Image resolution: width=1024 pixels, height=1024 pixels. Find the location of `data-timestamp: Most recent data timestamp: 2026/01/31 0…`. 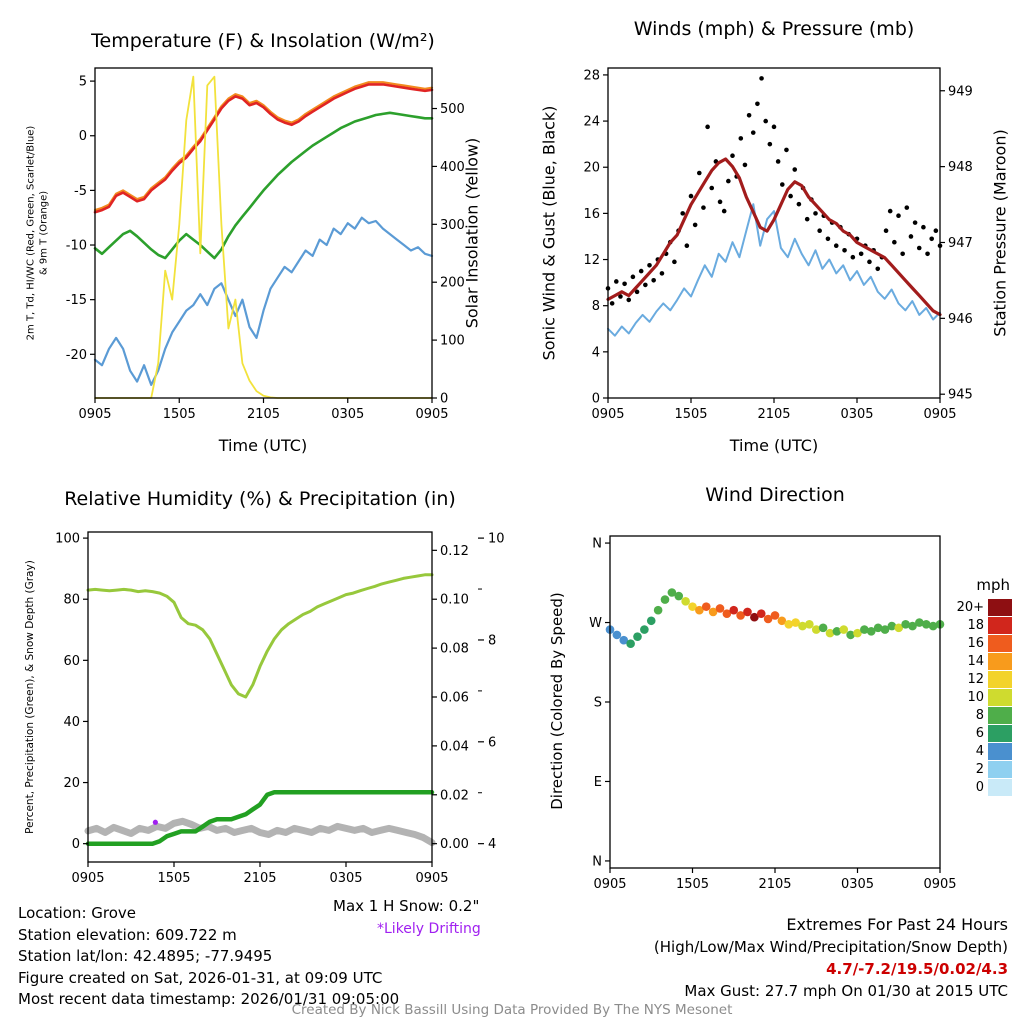

data-timestamp: Most recent data timestamp: 2026/01/31 0… is located at coordinates (209, 999).